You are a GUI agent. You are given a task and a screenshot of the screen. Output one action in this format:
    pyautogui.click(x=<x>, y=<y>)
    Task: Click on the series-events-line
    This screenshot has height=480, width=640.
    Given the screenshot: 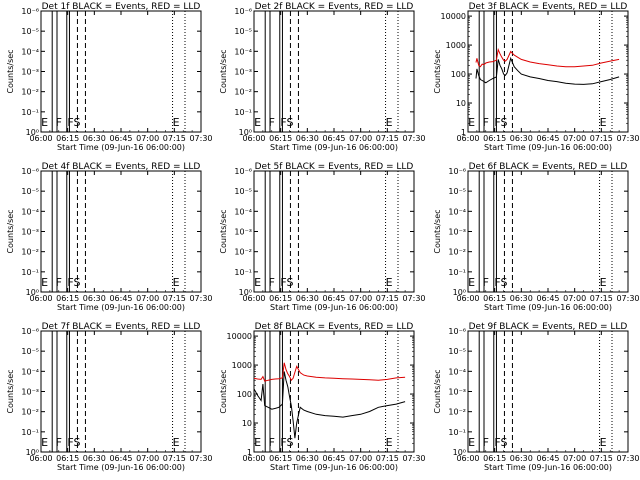 What is the action you would take?
    pyautogui.click(x=547, y=70)
    